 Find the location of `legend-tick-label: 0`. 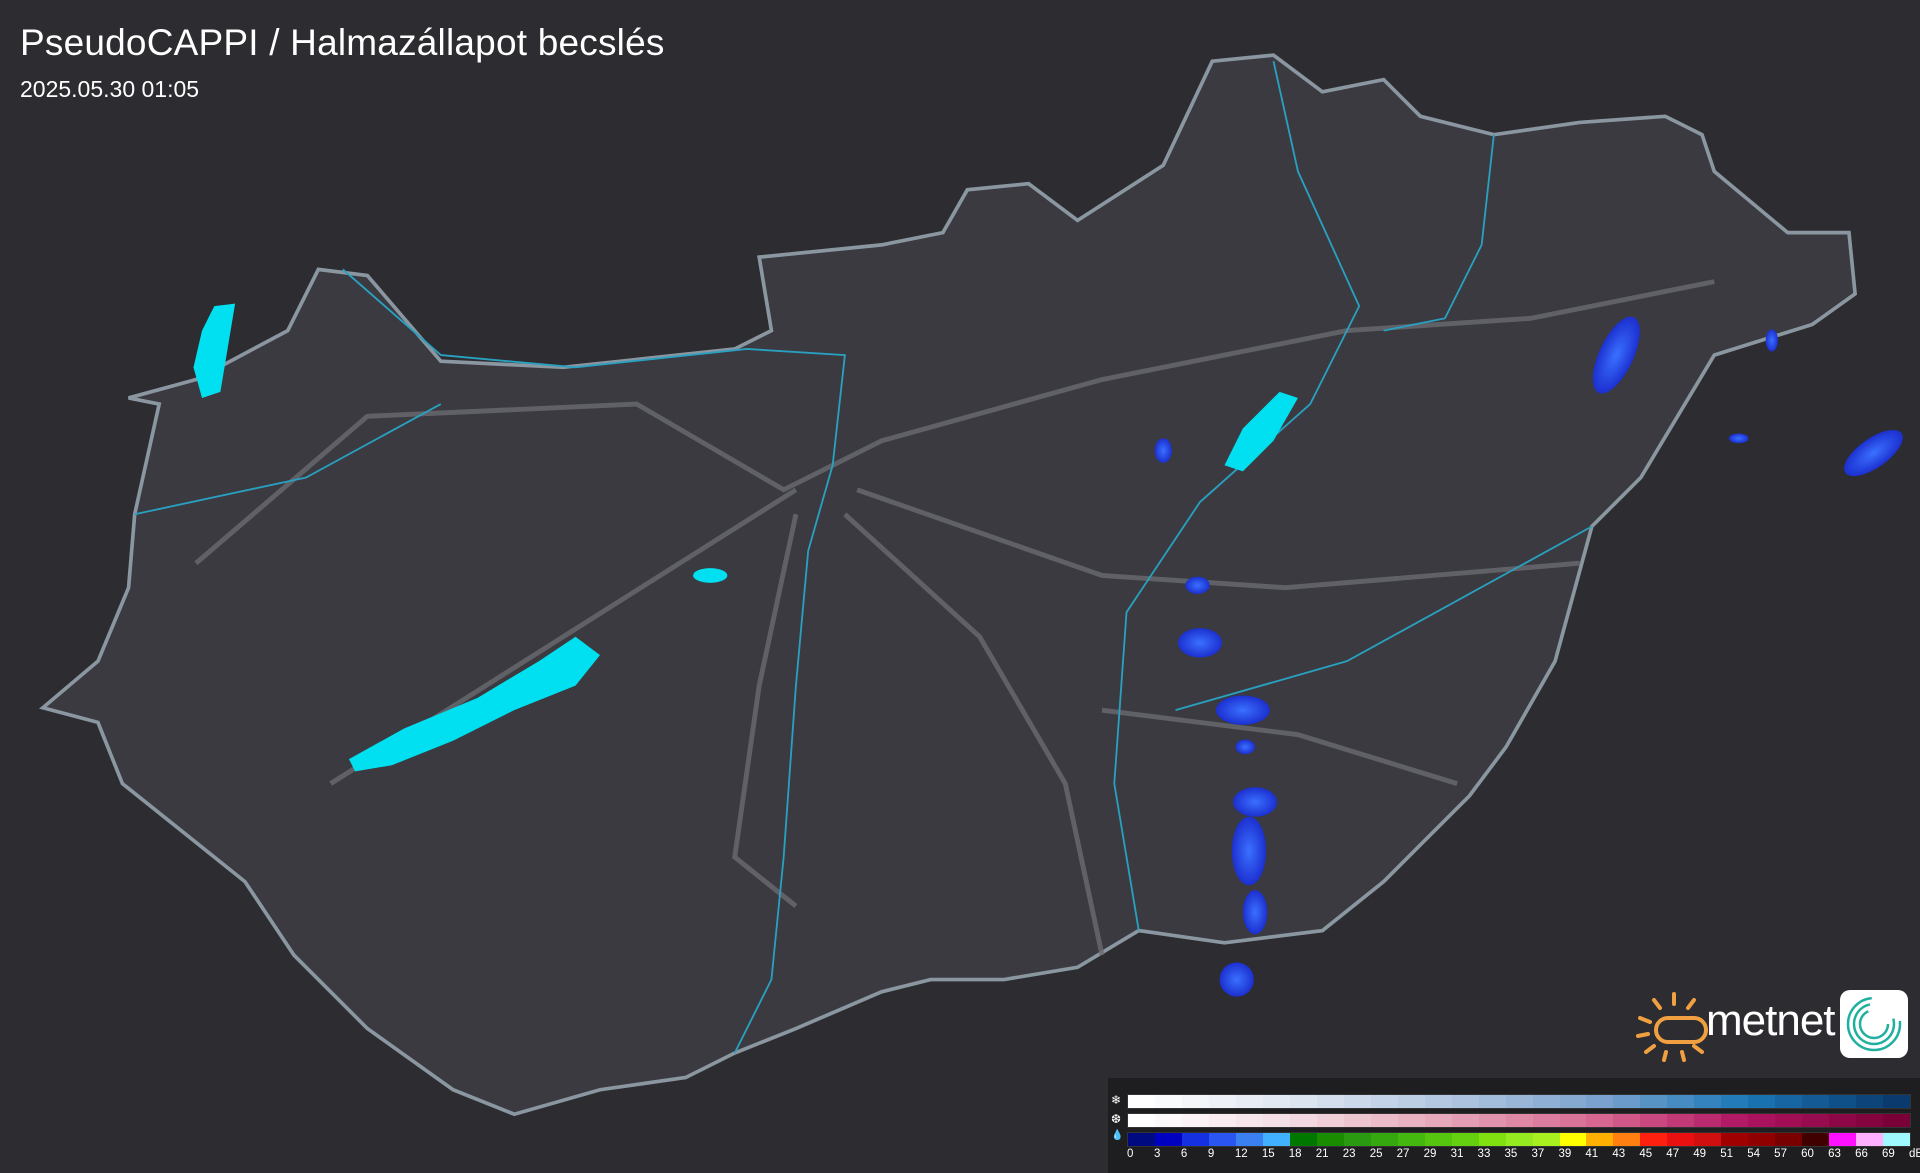

legend-tick-label: 0 is located at coordinates (1130, 1154).